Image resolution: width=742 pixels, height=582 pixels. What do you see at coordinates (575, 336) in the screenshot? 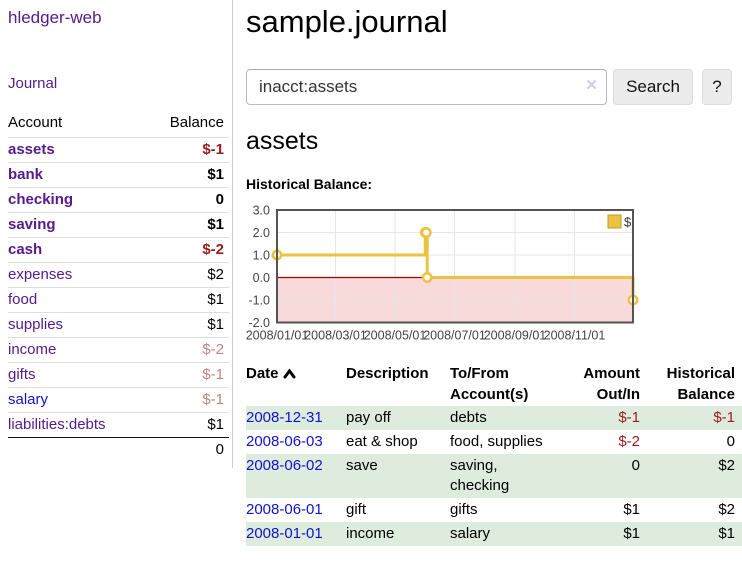
I see `x-tick-label: 2008/11/01` at bounding box center [575, 336].